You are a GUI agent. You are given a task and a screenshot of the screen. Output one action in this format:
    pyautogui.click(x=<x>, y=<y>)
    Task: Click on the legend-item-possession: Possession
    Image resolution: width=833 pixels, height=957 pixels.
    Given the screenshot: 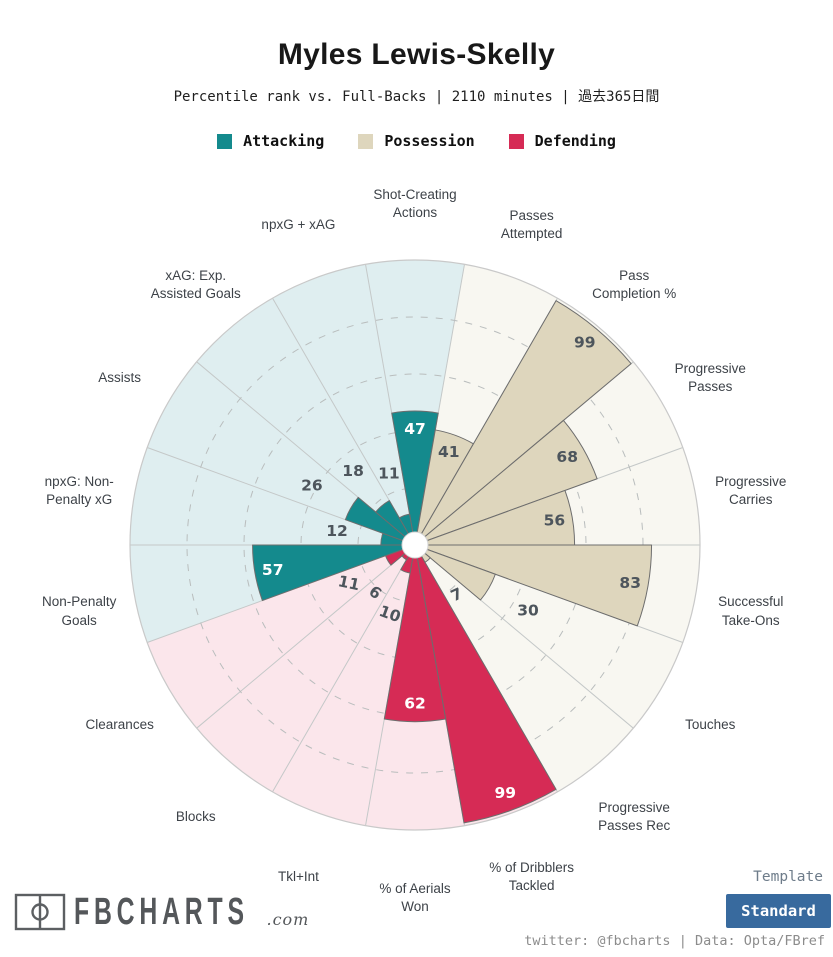 What is the action you would take?
    pyautogui.click(x=416, y=141)
    